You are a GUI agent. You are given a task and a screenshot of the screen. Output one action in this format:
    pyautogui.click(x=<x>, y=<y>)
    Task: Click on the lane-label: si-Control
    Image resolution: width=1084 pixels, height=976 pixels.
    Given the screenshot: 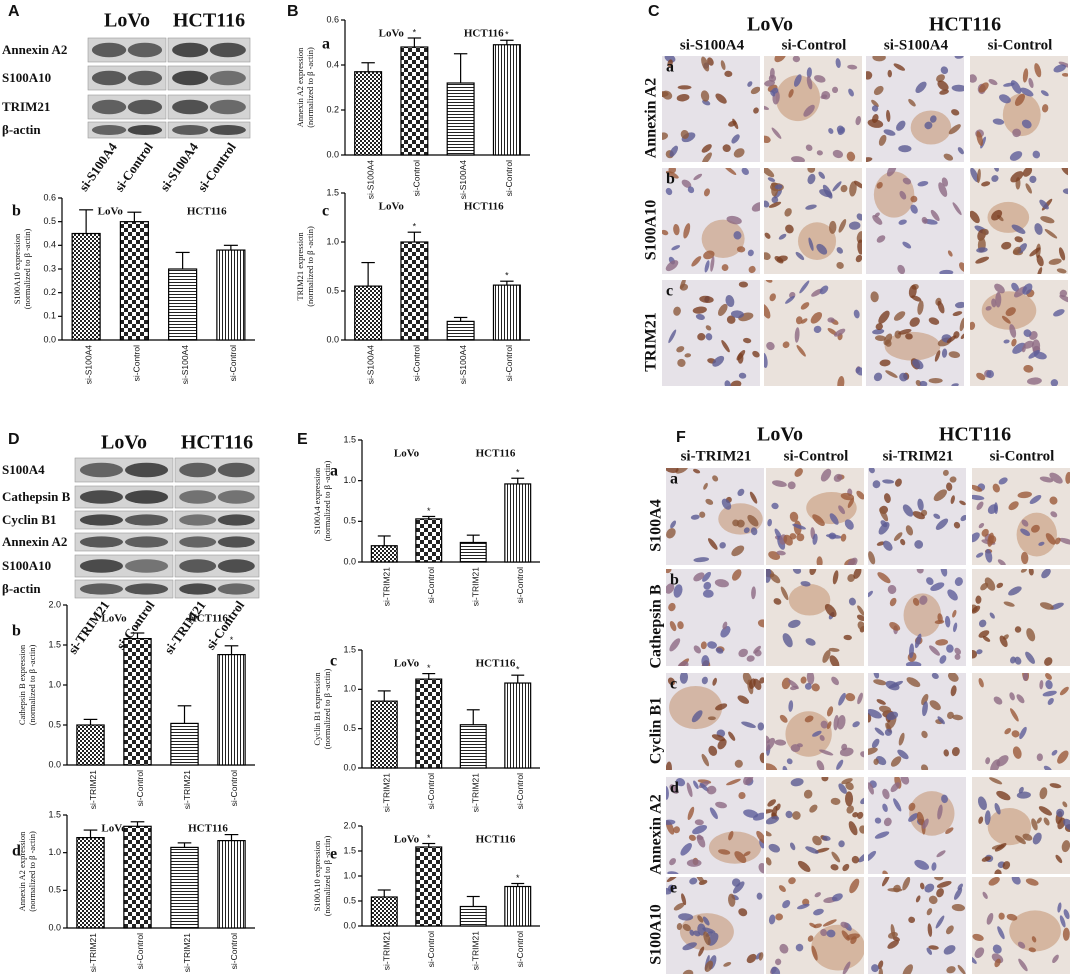 What is the action you would take?
    pyautogui.click(x=225, y=625)
    